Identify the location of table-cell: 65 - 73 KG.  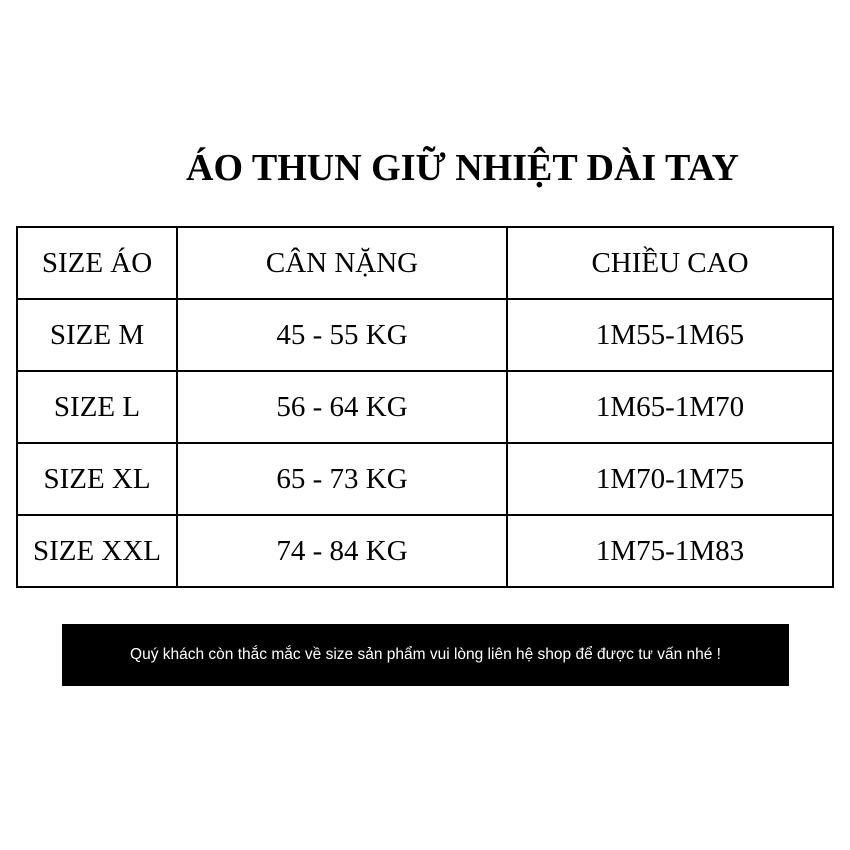
(342, 479).